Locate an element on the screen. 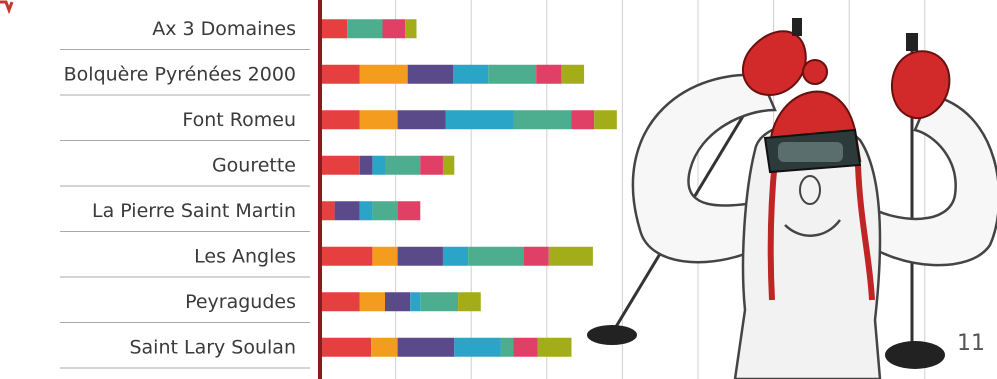 The width and height of the screenshot is (997, 379). goggles-lens is located at coordinates (810, 152).